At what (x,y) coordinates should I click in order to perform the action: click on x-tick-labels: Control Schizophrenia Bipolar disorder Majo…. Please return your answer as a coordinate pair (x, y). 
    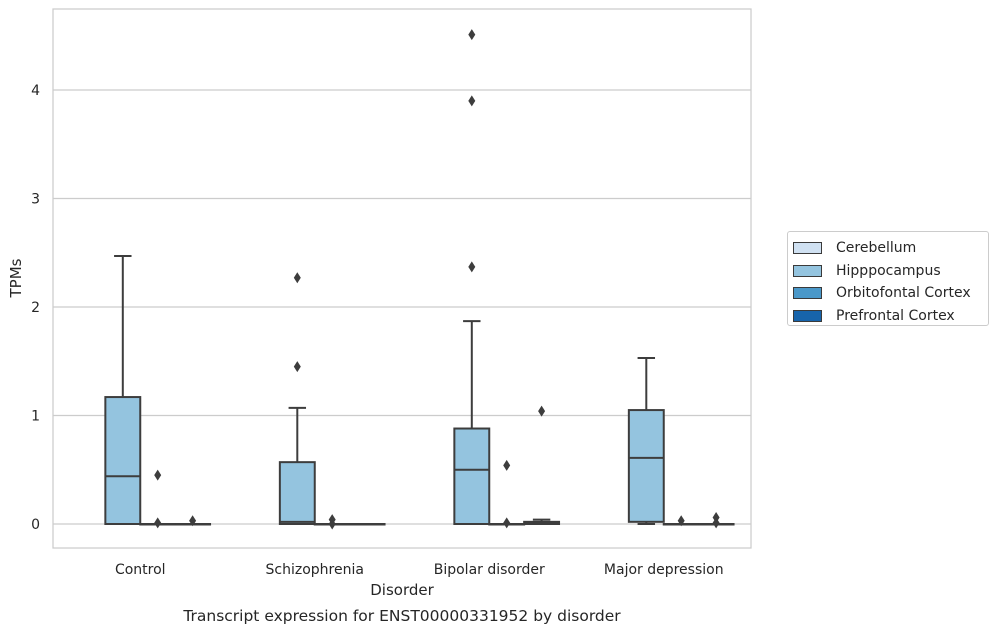
    Looking at the image, I should click on (419, 570).